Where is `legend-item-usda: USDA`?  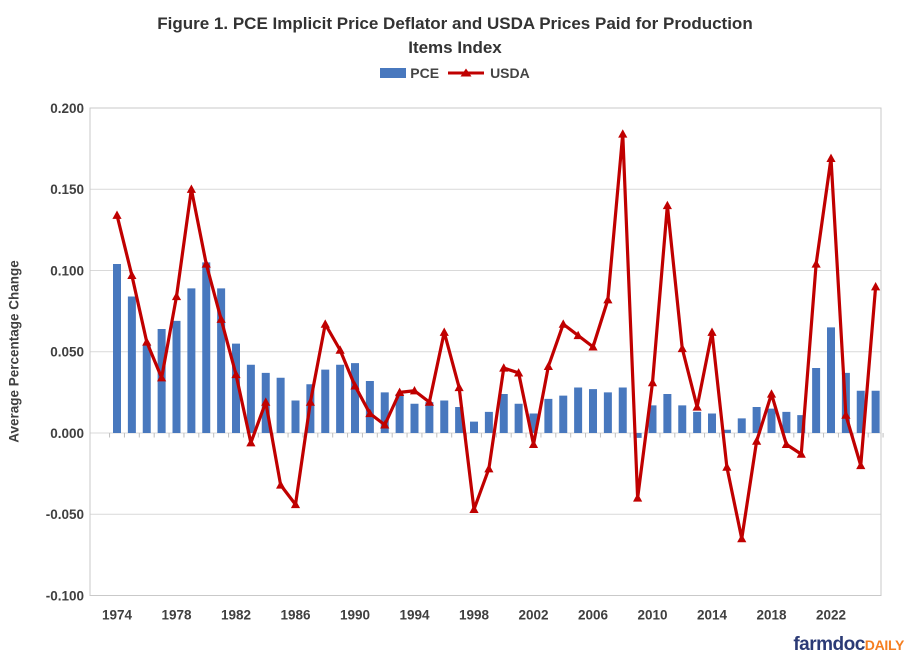
legend-item-usda: USDA is located at coordinates (488, 73).